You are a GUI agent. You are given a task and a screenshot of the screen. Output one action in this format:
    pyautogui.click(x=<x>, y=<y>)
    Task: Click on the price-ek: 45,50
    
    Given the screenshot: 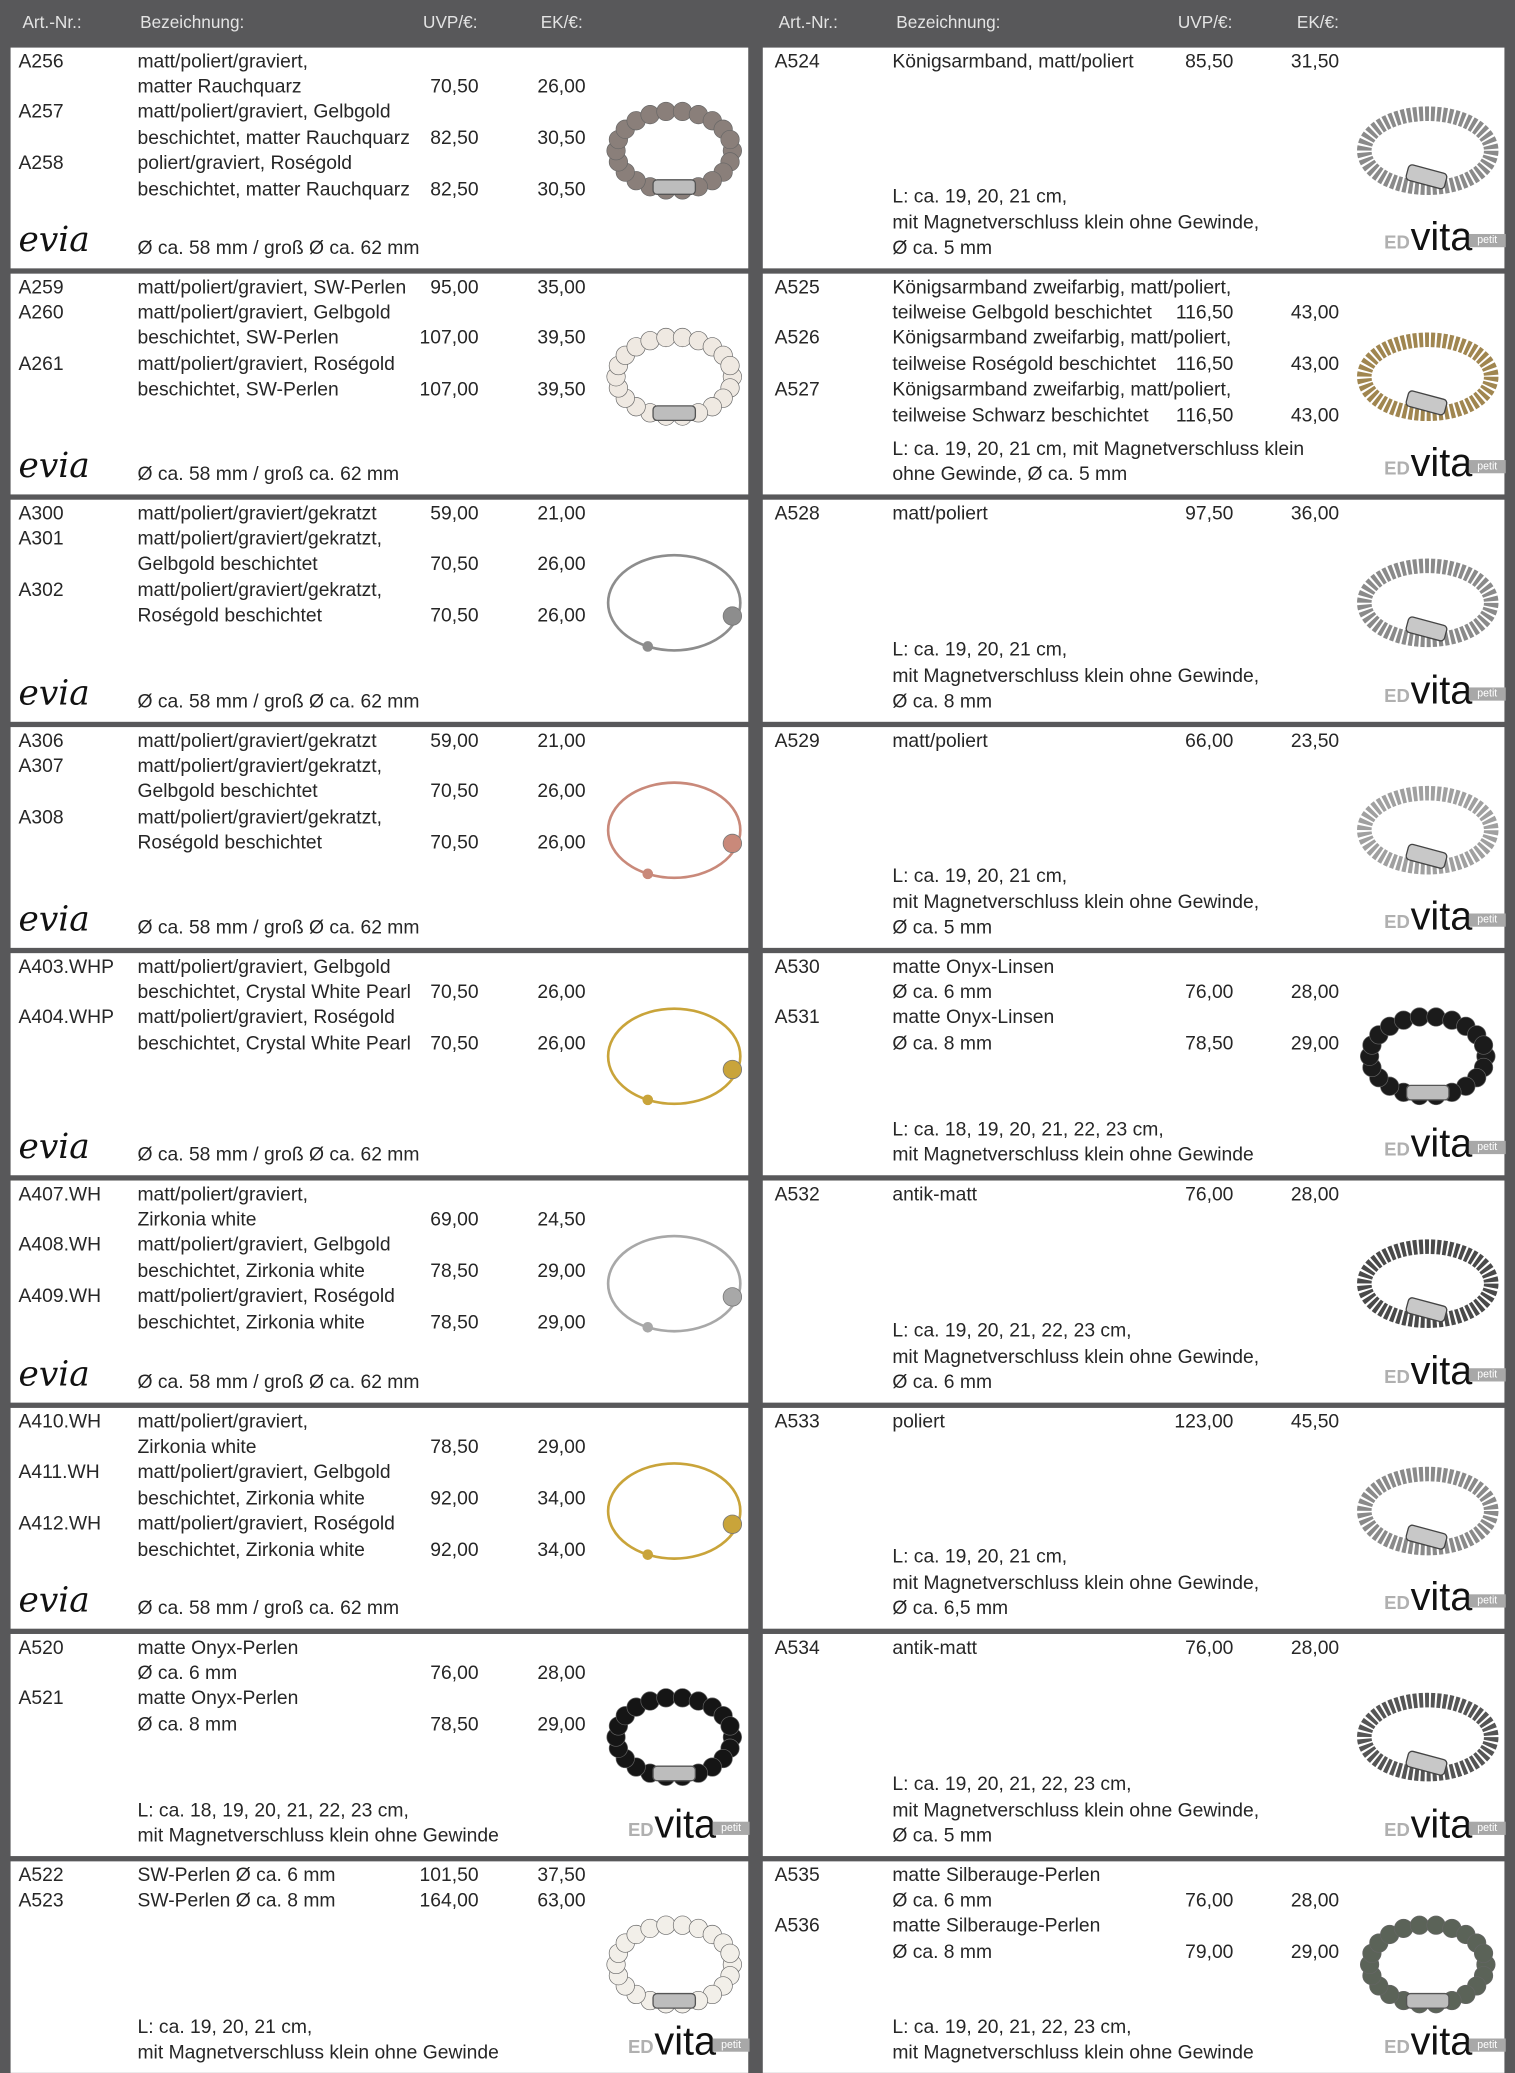 What is the action you would take?
    pyautogui.click(x=1315, y=1422)
    